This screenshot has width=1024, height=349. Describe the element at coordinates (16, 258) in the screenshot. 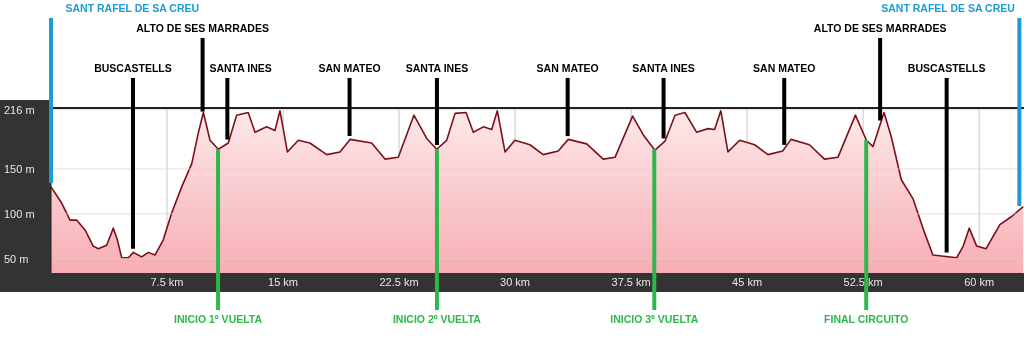

I see `y-tick-label: 50 m` at that location.